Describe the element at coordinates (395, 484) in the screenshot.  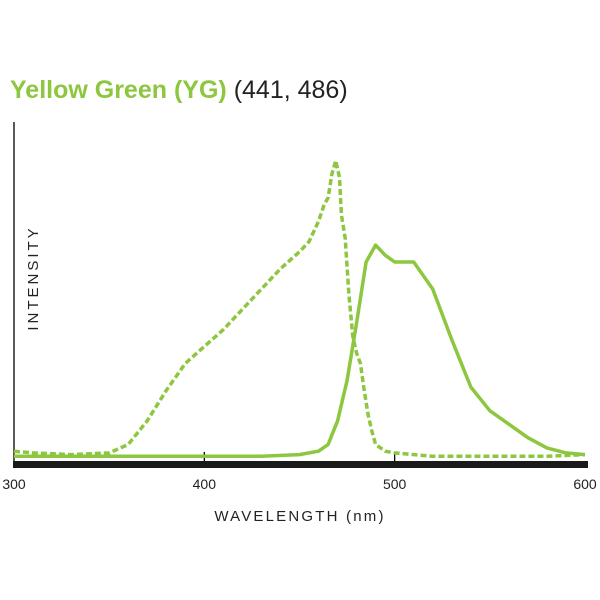
I see `x-tick-label-500: 500` at that location.